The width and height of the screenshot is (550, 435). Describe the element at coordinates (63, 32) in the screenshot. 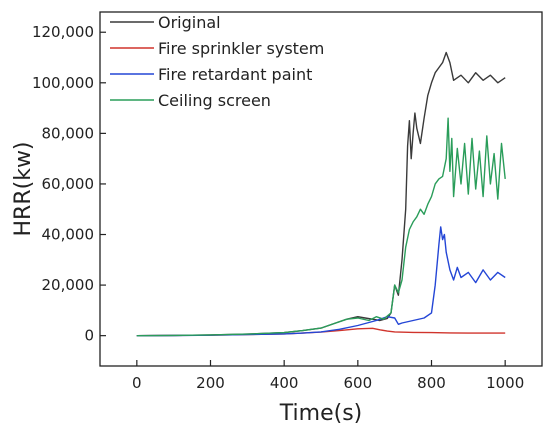

I see `y-tick-label: 120,000` at that location.